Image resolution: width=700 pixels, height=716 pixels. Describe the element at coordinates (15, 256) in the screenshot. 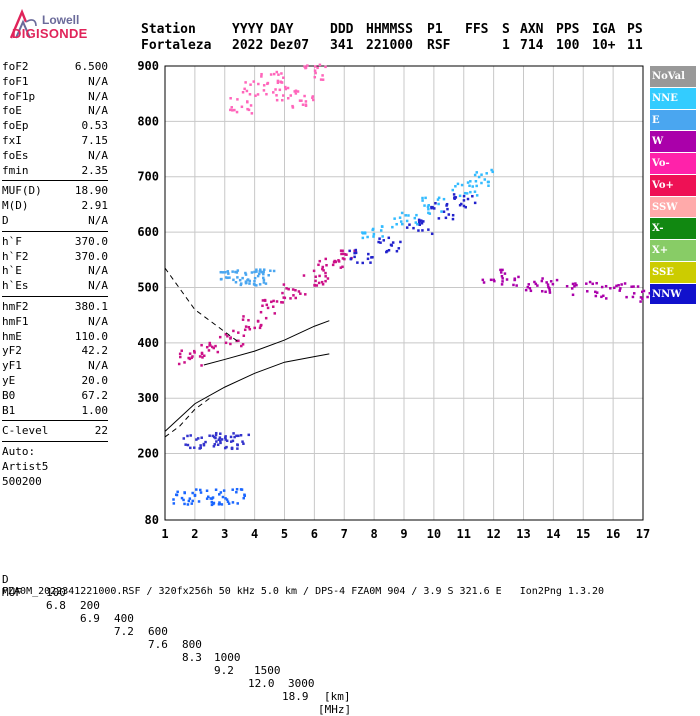

I see `param-name: h`F2` at that location.